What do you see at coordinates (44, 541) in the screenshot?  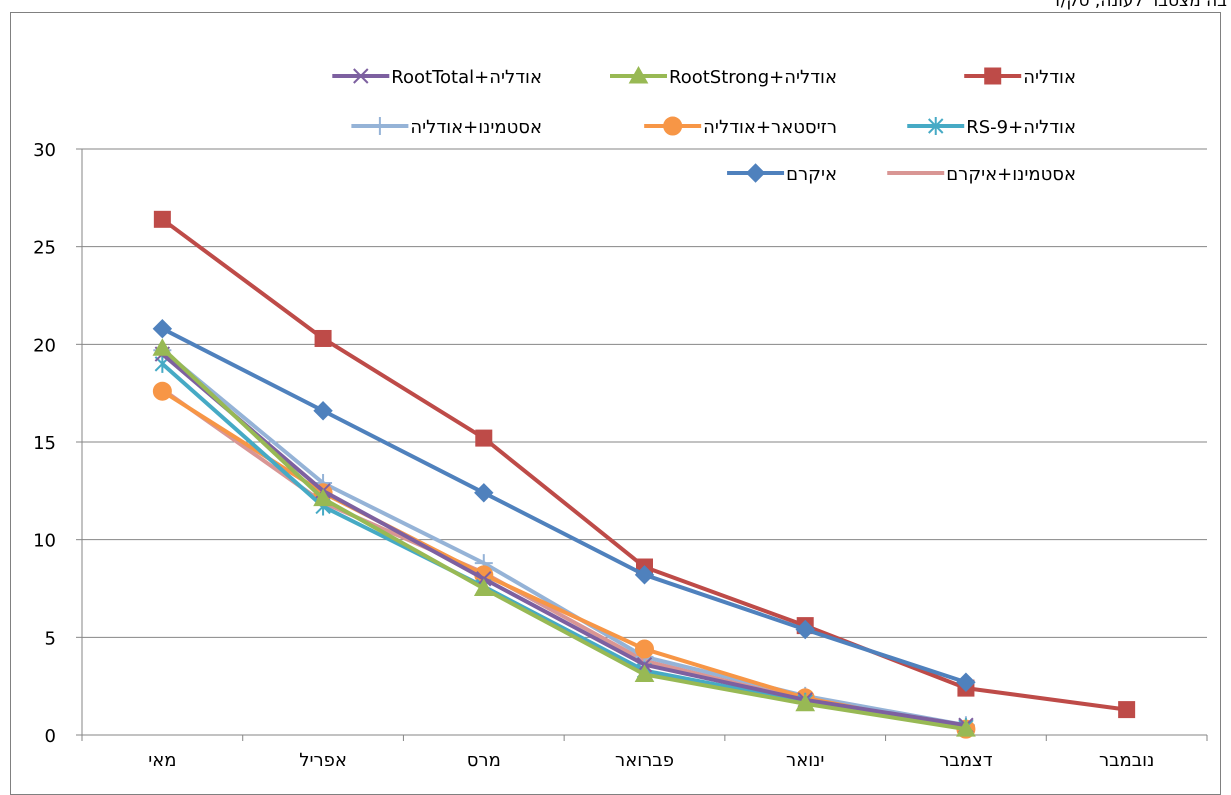 I see `y-tick-label: 10` at bounding box center [44, 541].